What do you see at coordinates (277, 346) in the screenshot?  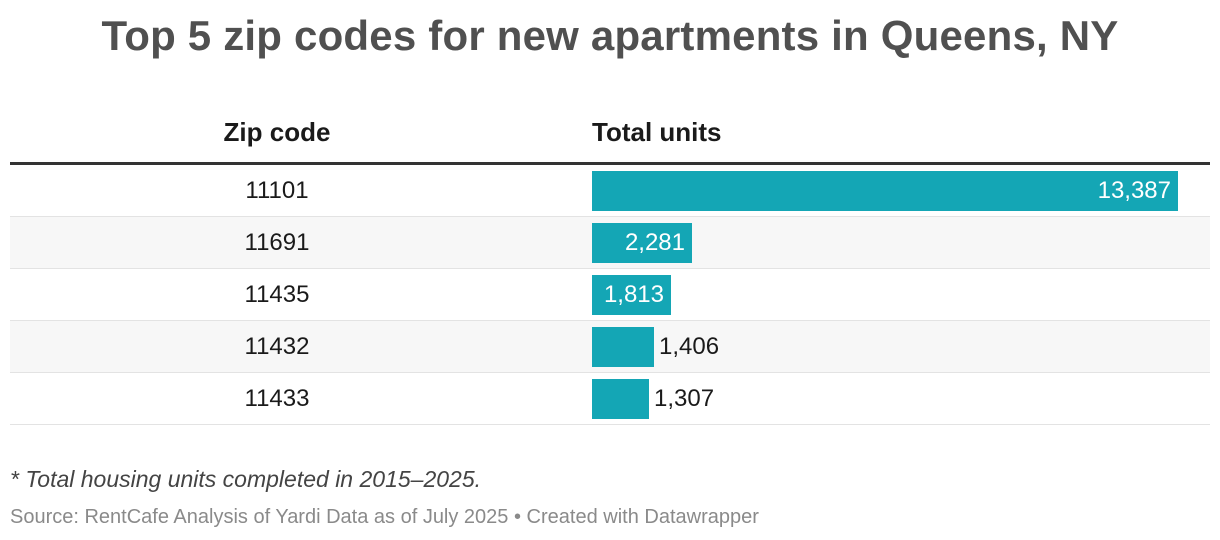 I see `zip-code-cell: 11432` at bounding box center [277, 346].